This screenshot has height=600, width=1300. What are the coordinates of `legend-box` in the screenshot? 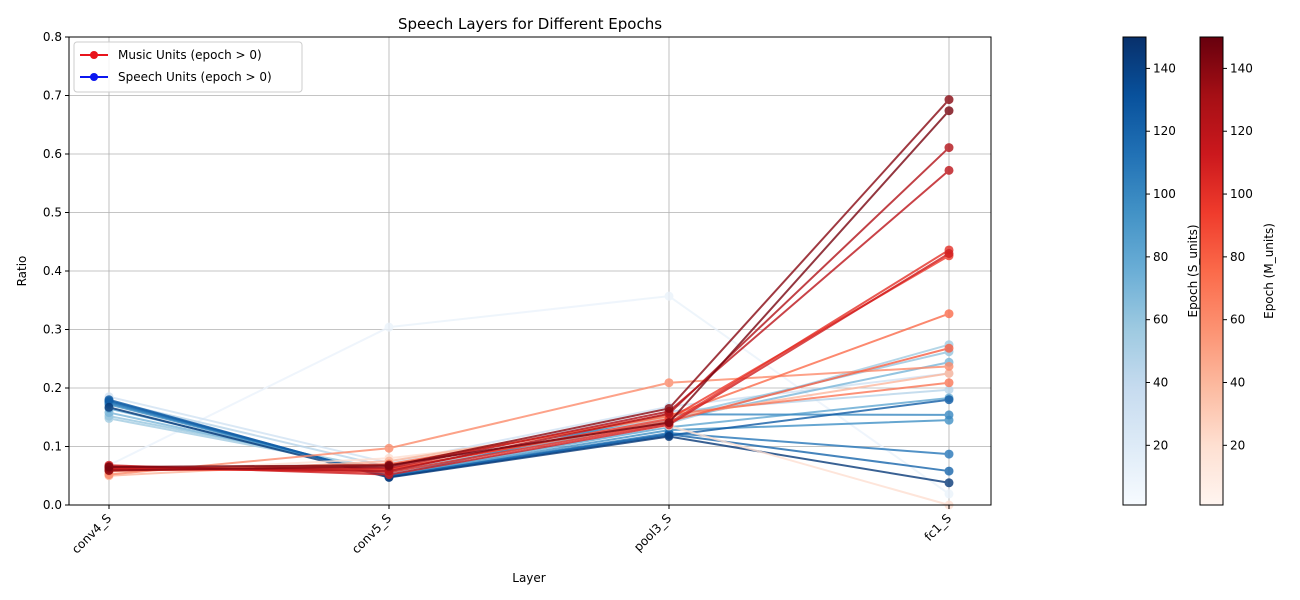 It's located at (188, 67).